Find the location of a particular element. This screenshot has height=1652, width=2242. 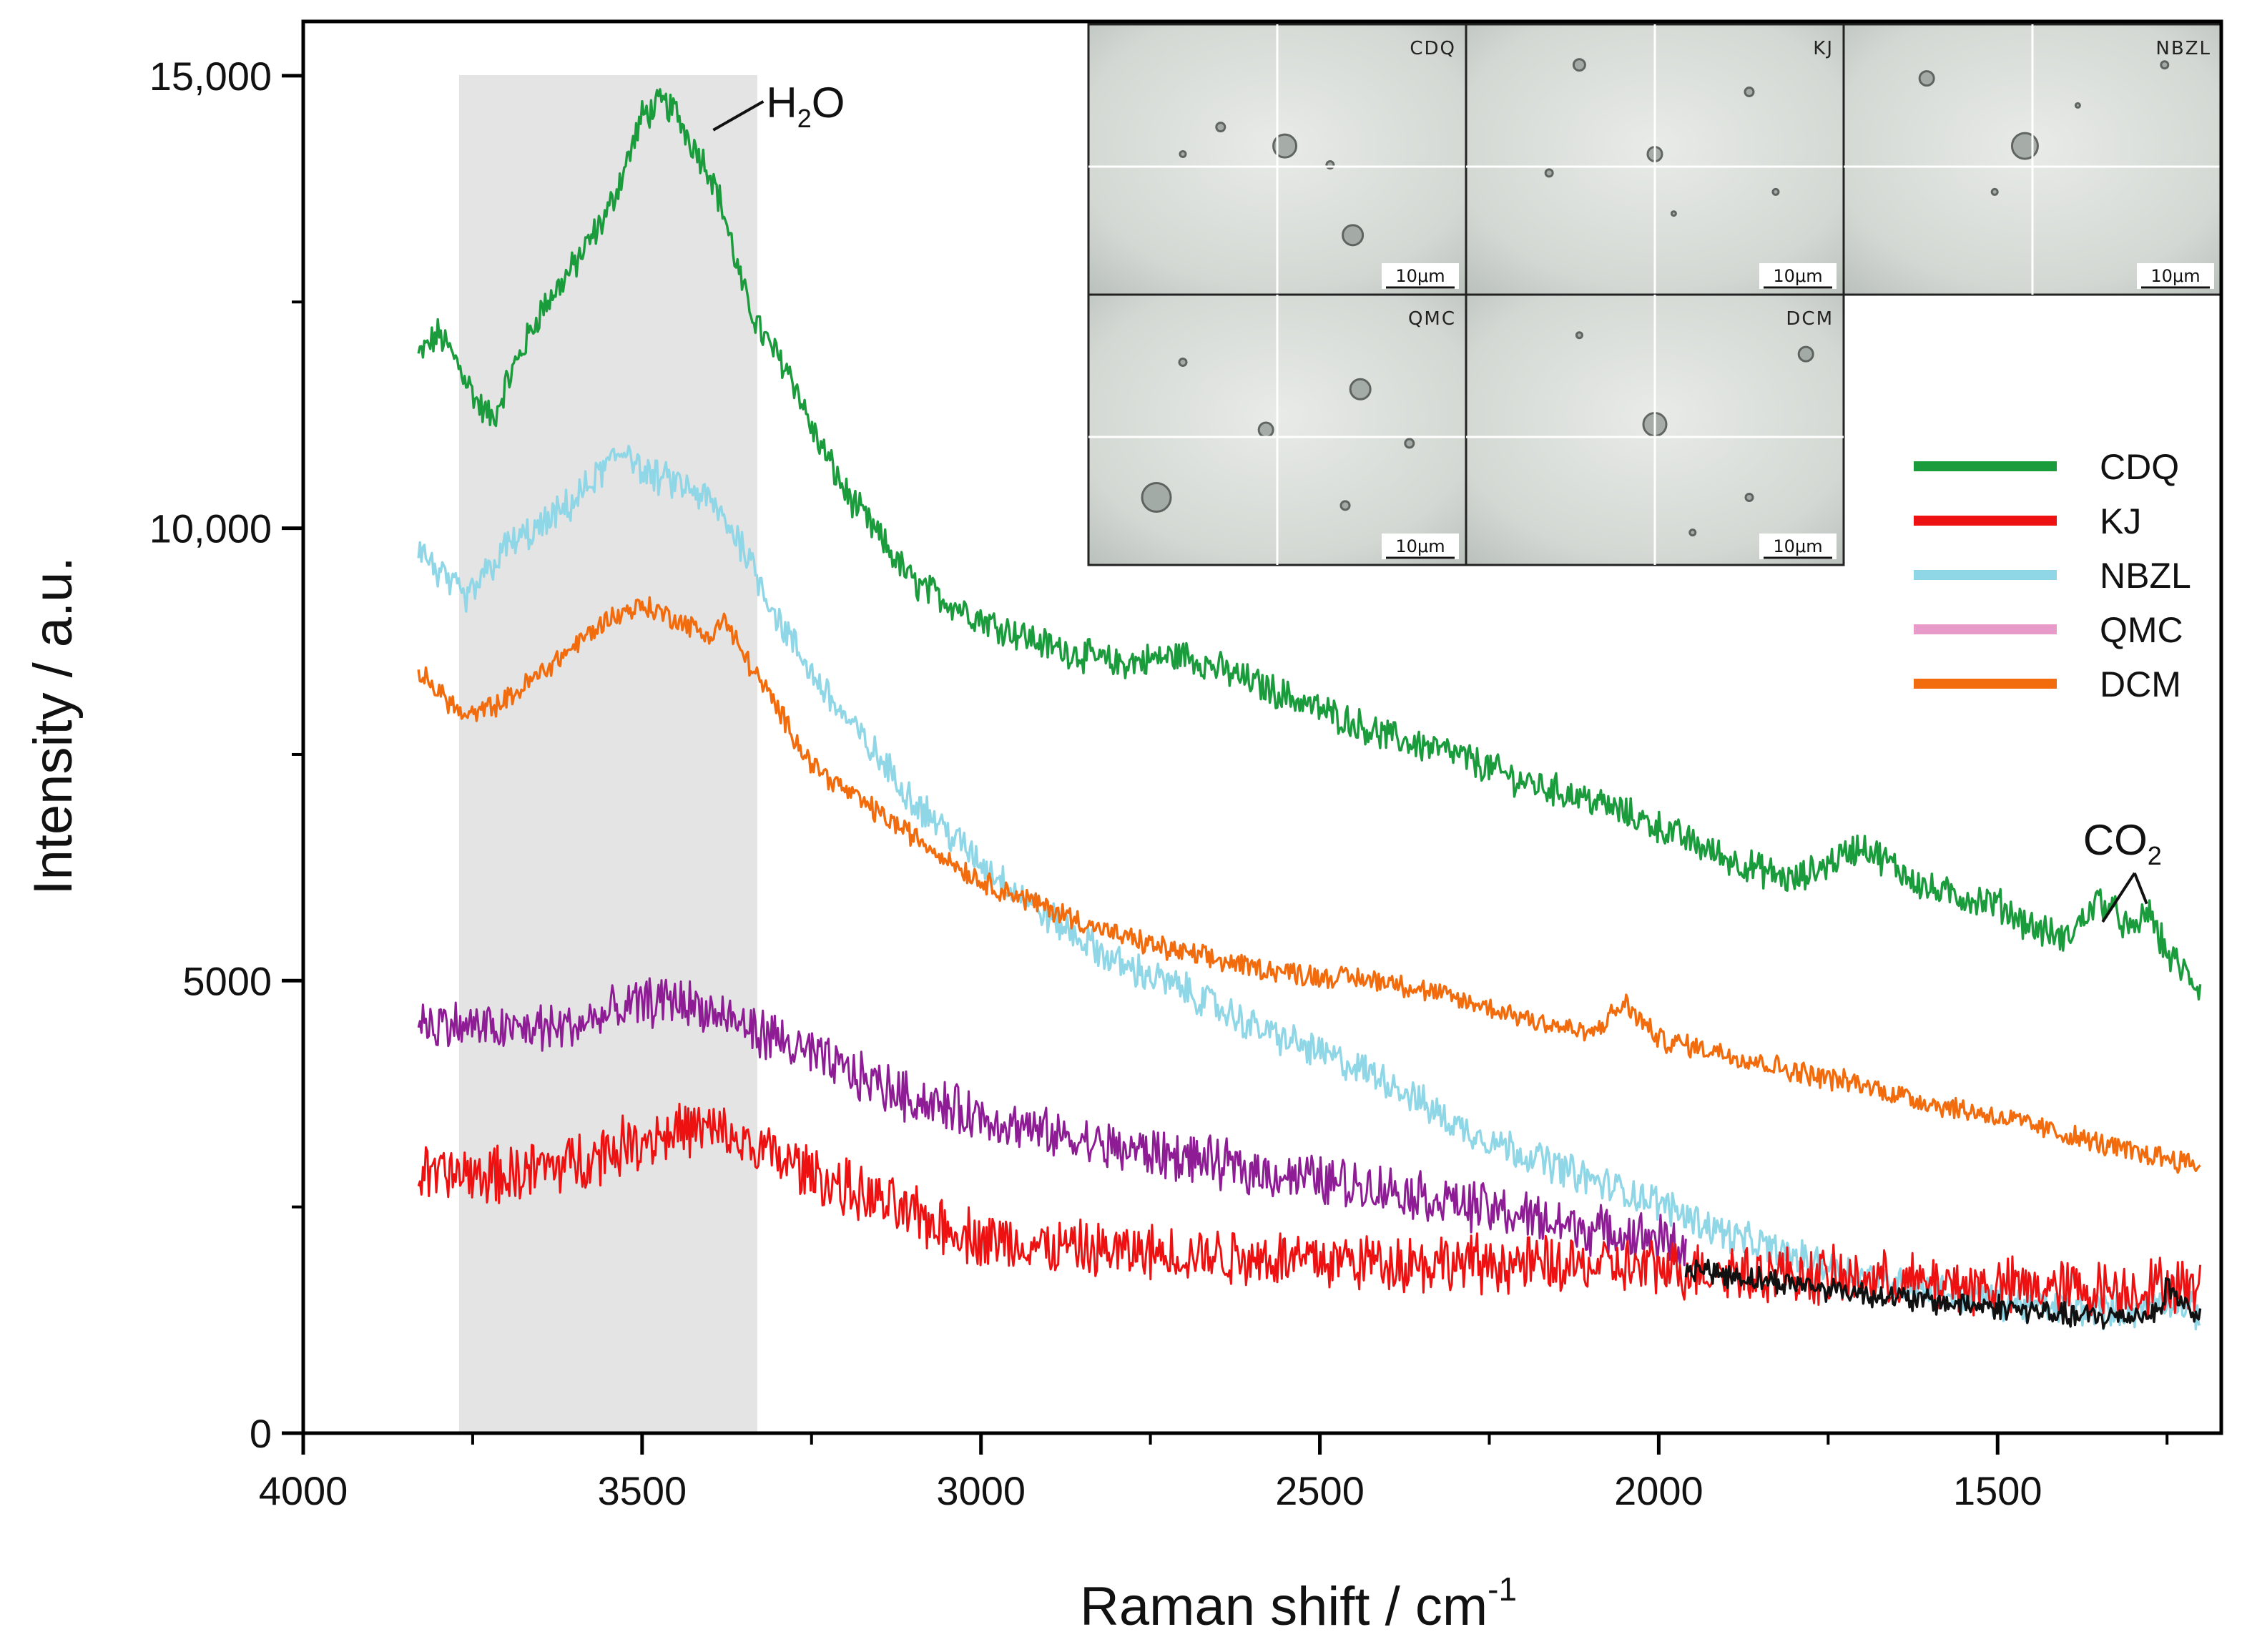

legend-label-nbzl: NBZL is located at coordinates (2146, 576).